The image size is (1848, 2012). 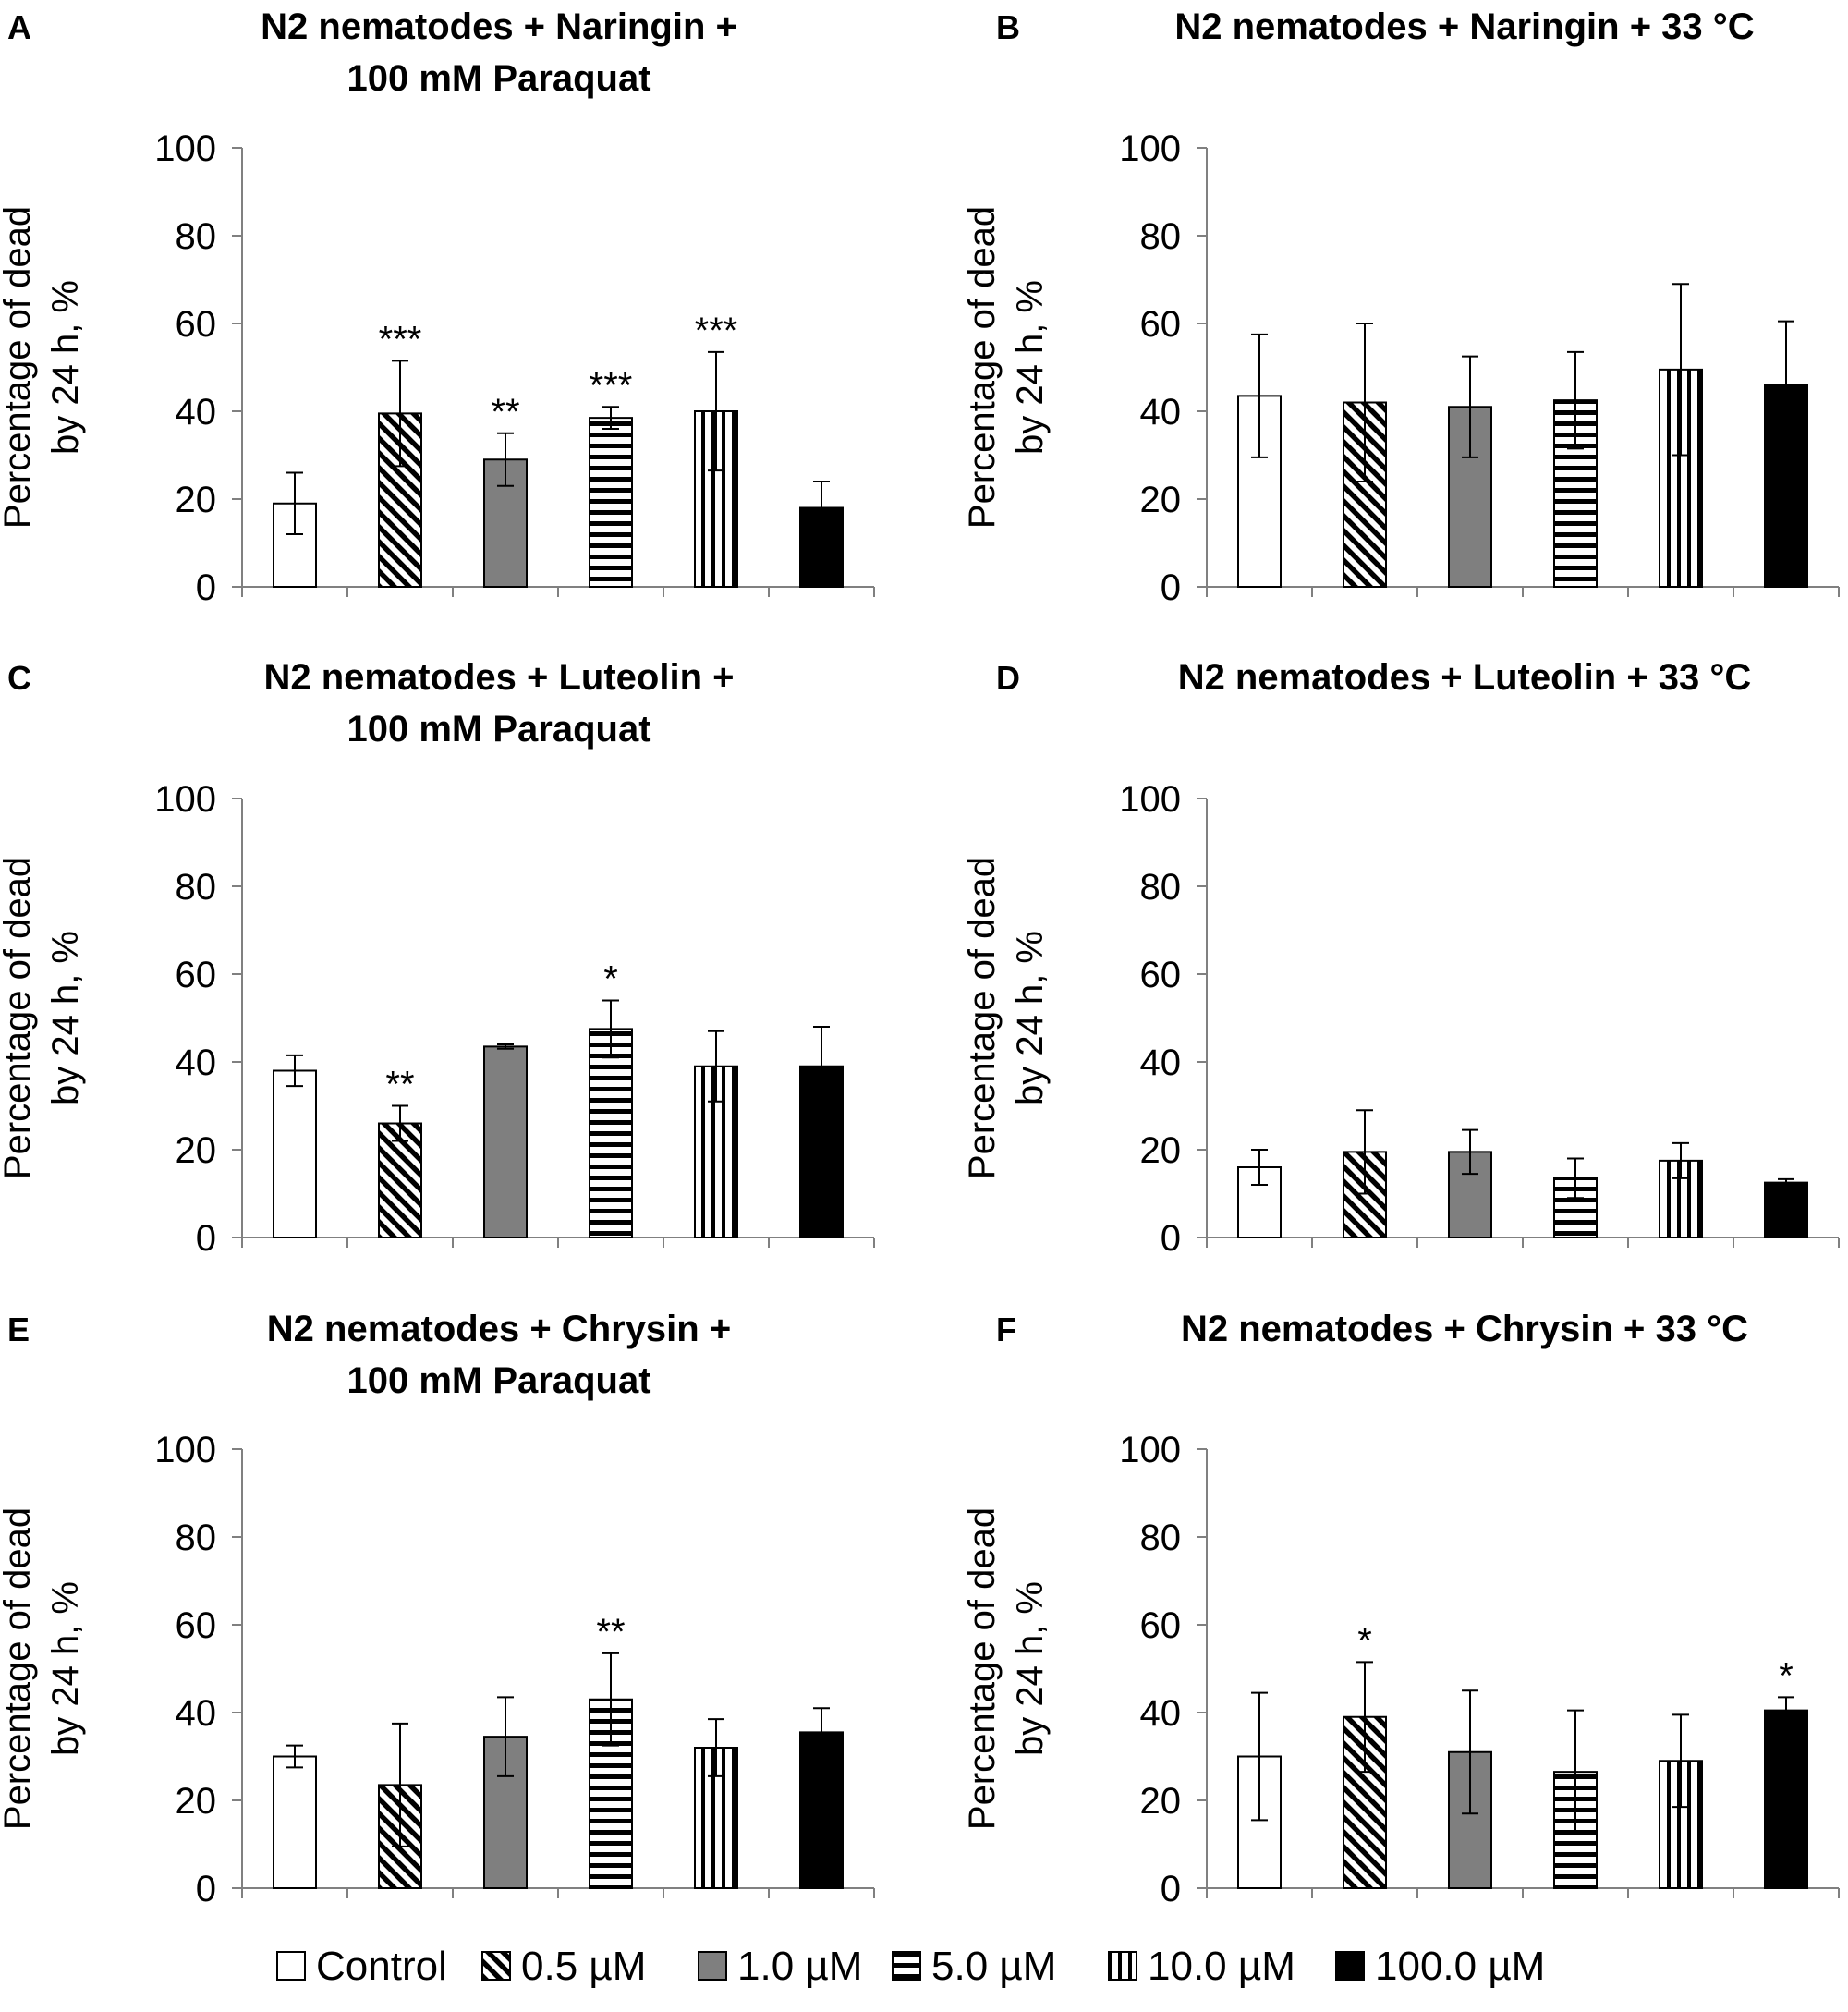 I want to click on legend-label: 0.5 µM, so click(x=583, y=1966).